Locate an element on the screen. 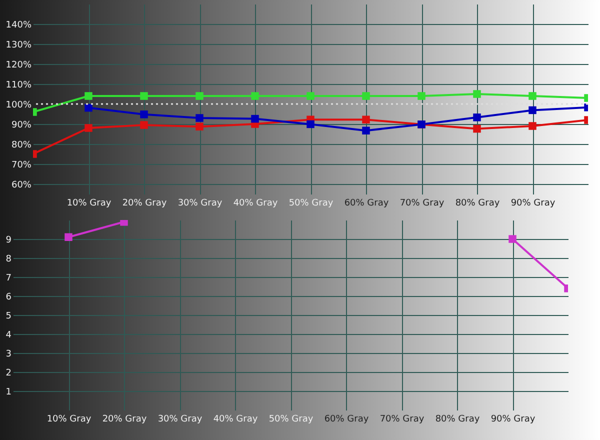 The image size is (600, 440). y-tick-label: 60% is located at coordinates (21, 185).